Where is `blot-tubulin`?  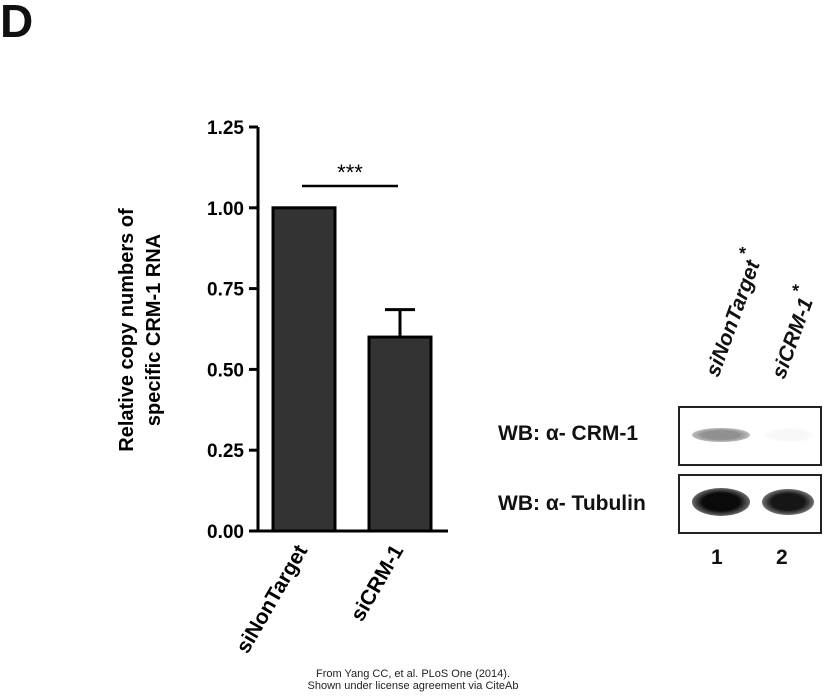 blot-tubulin is located at coordinates (750, 504).